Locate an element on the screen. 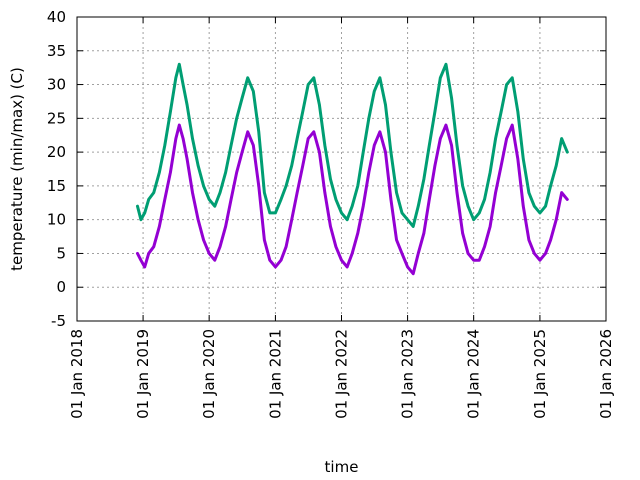  y-tick-label: 10 is located at coordinates (56, 220).